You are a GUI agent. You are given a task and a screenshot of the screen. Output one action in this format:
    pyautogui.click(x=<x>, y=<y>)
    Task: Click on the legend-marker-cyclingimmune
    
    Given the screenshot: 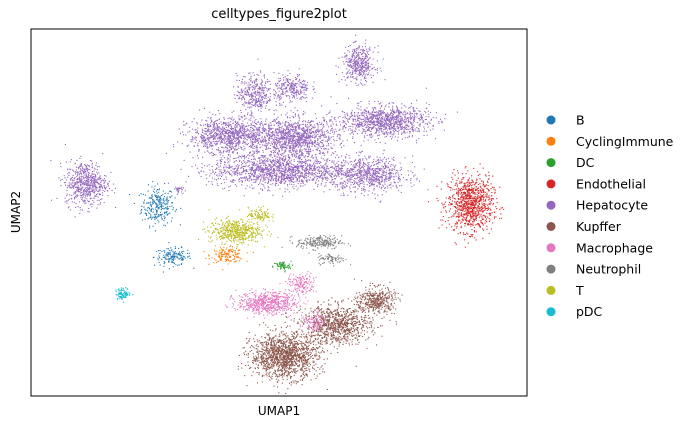 What is the action you would take?
    pyautogui.click(x=551, y=141)
    